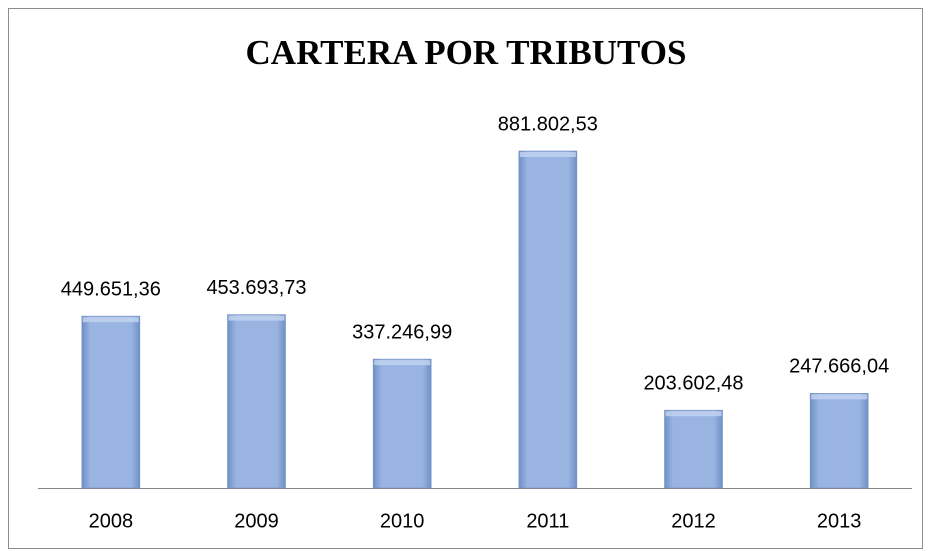  I want to click on data-label: 453.693,73, so click(256, 288).